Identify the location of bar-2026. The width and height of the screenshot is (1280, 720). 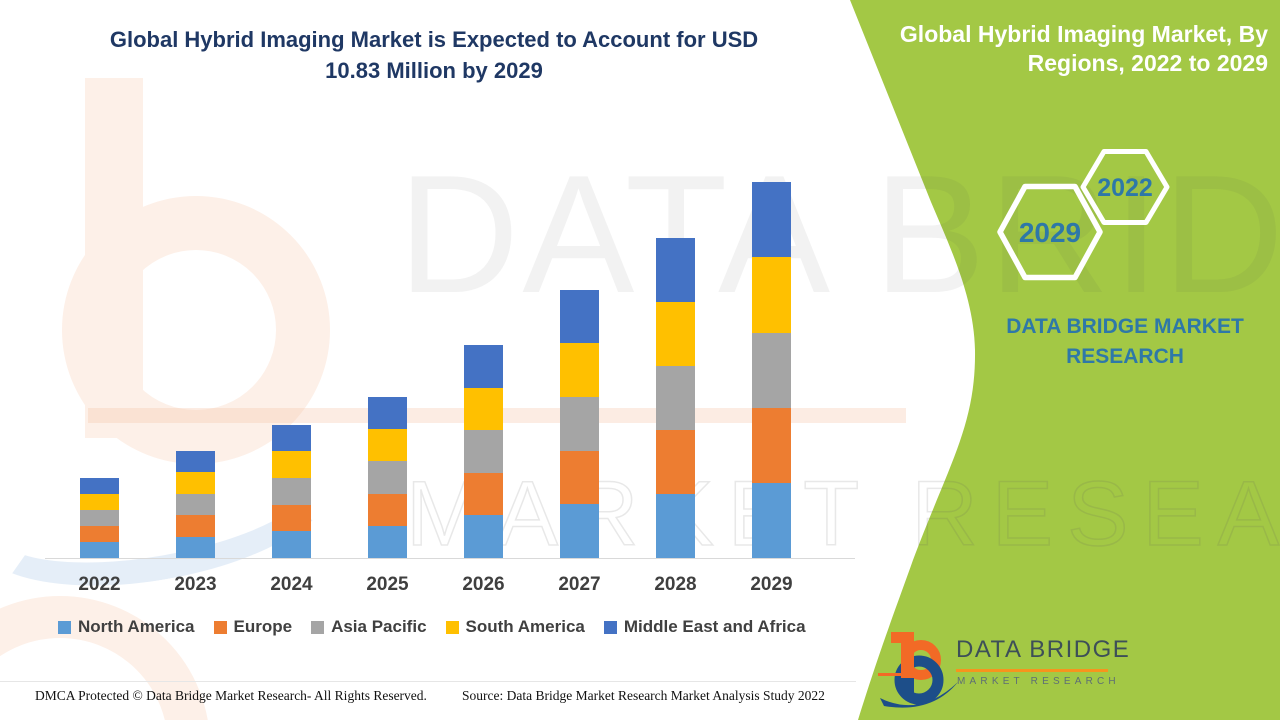
(483, 451).